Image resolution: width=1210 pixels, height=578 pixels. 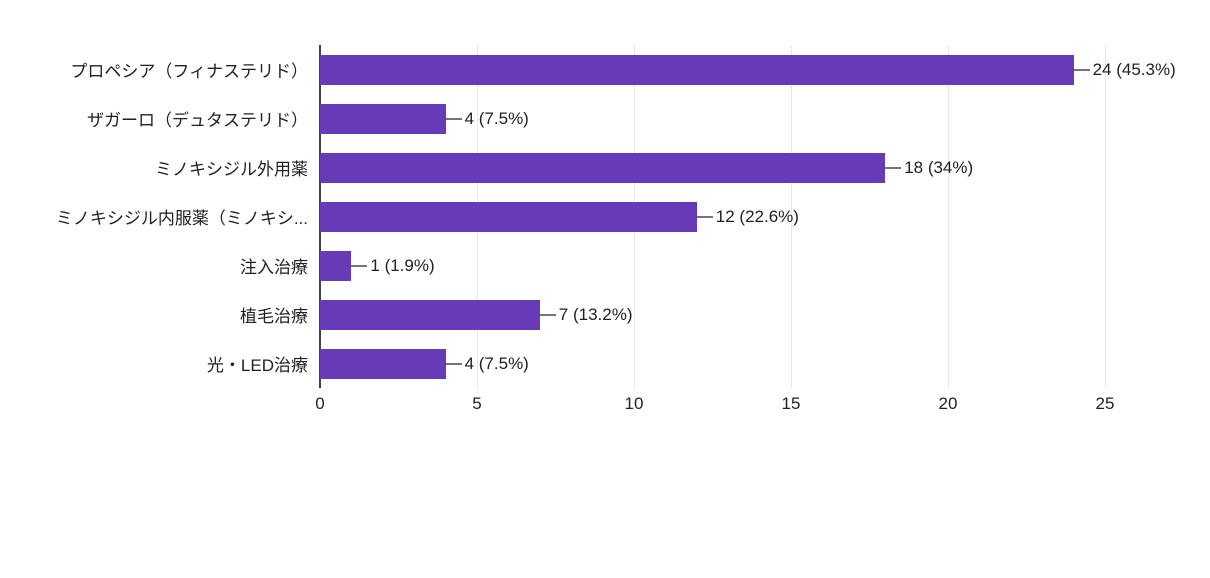 I want to click on x-tick-label: 15, so click(x=791, y=403).